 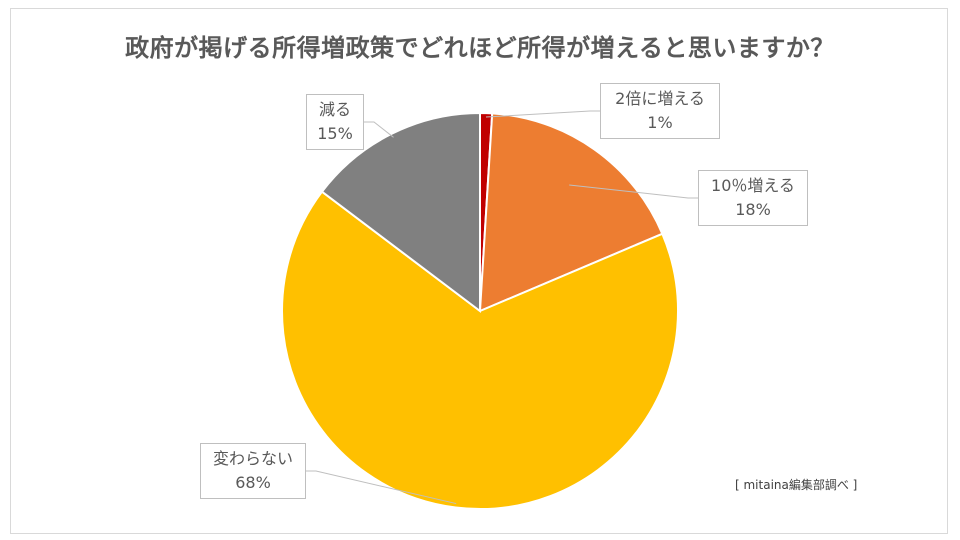 I want to click on data-label-value: 18%, so click(x=753, y=209).